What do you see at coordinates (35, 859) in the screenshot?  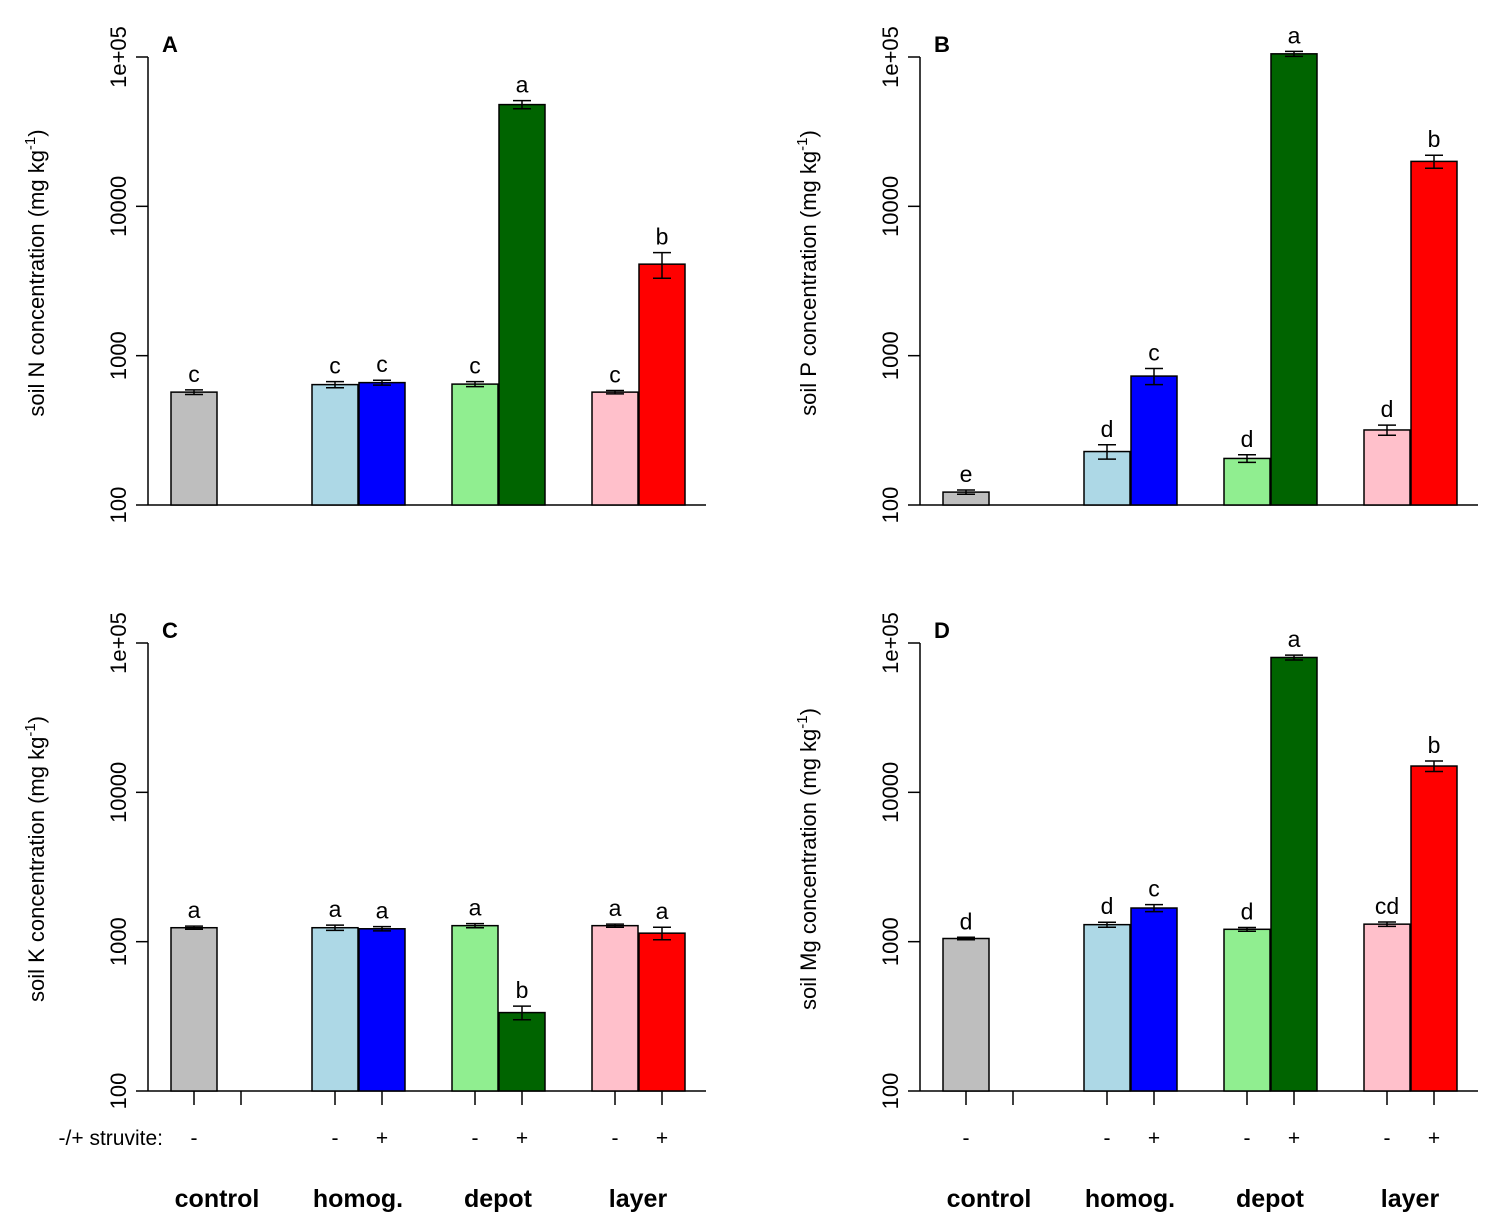 I see `y-axis-label: soil K concentration (mg kg-1)` at bounding box center [35, 859].